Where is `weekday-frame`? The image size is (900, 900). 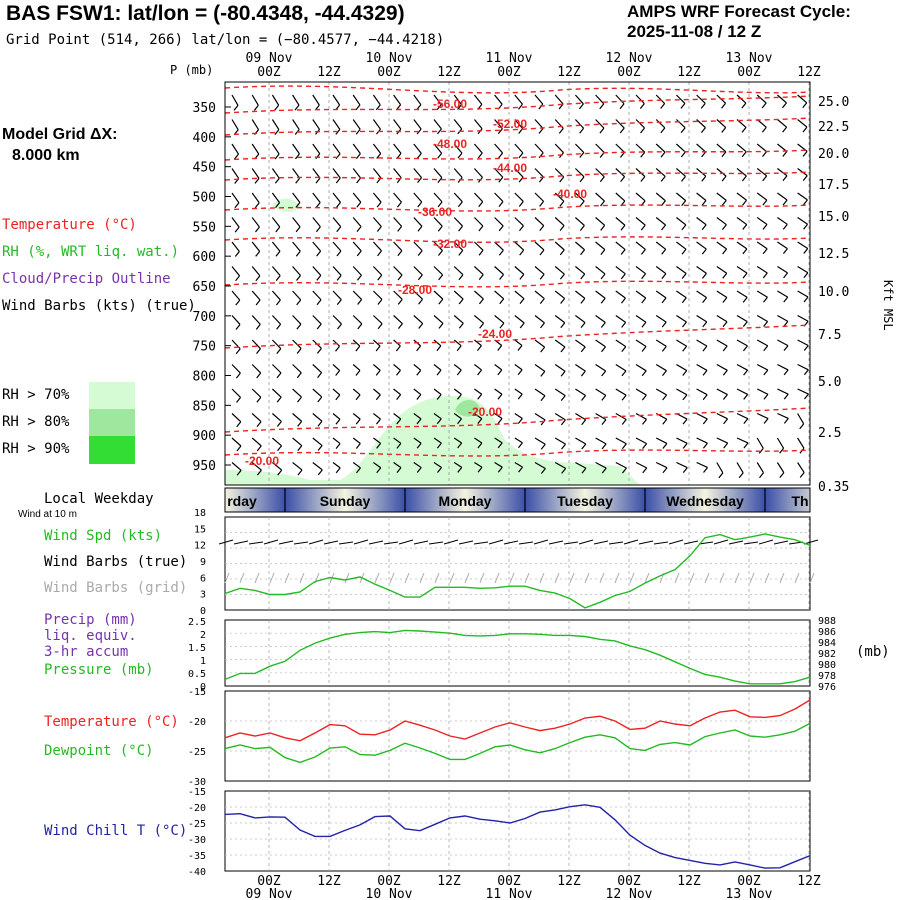
weekday-frame is located at coordinates (517, 500).